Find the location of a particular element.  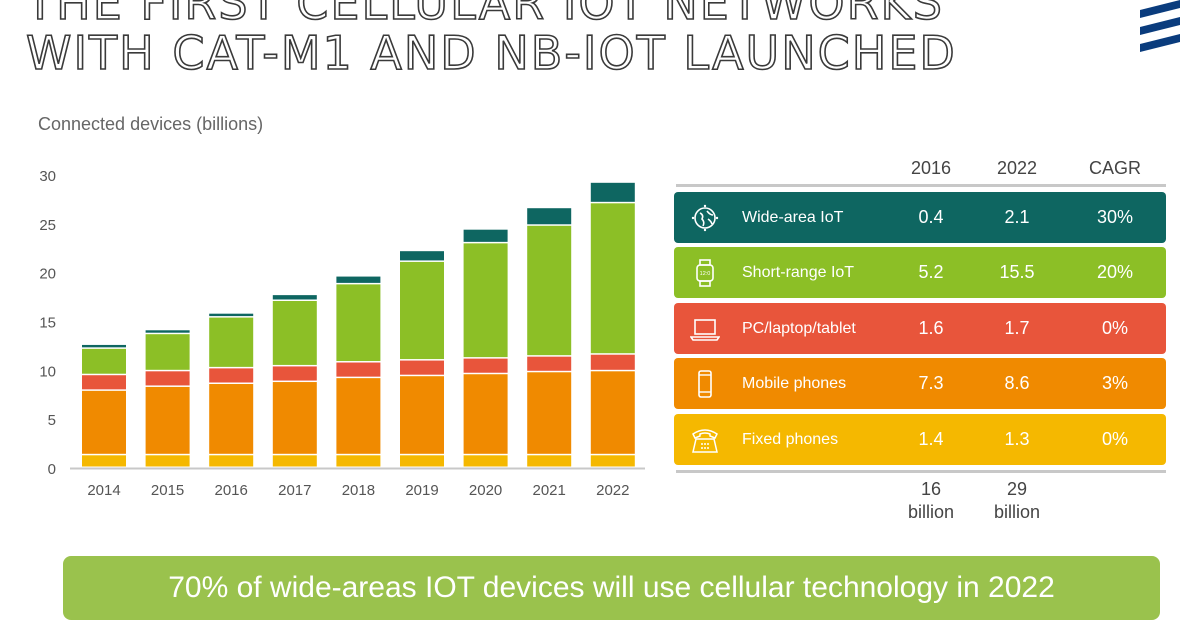

value-2022: 1.7 is located at coordinates (1017, 328).